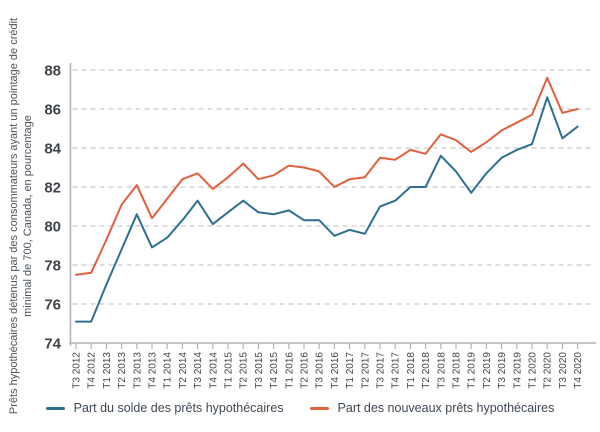  I want to click on x-tick-label: T1 2014, so click(168, 370).